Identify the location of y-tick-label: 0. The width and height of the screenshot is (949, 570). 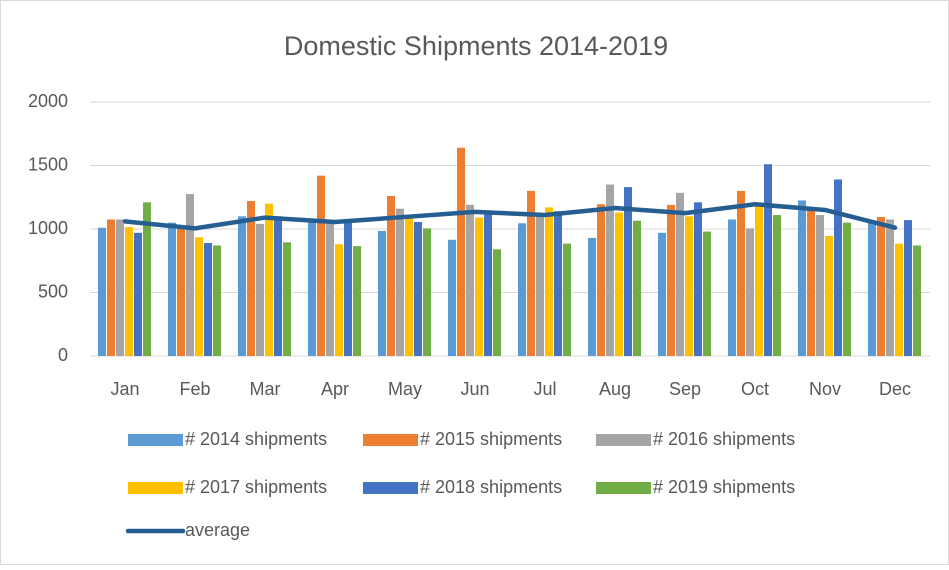
(63, 355).